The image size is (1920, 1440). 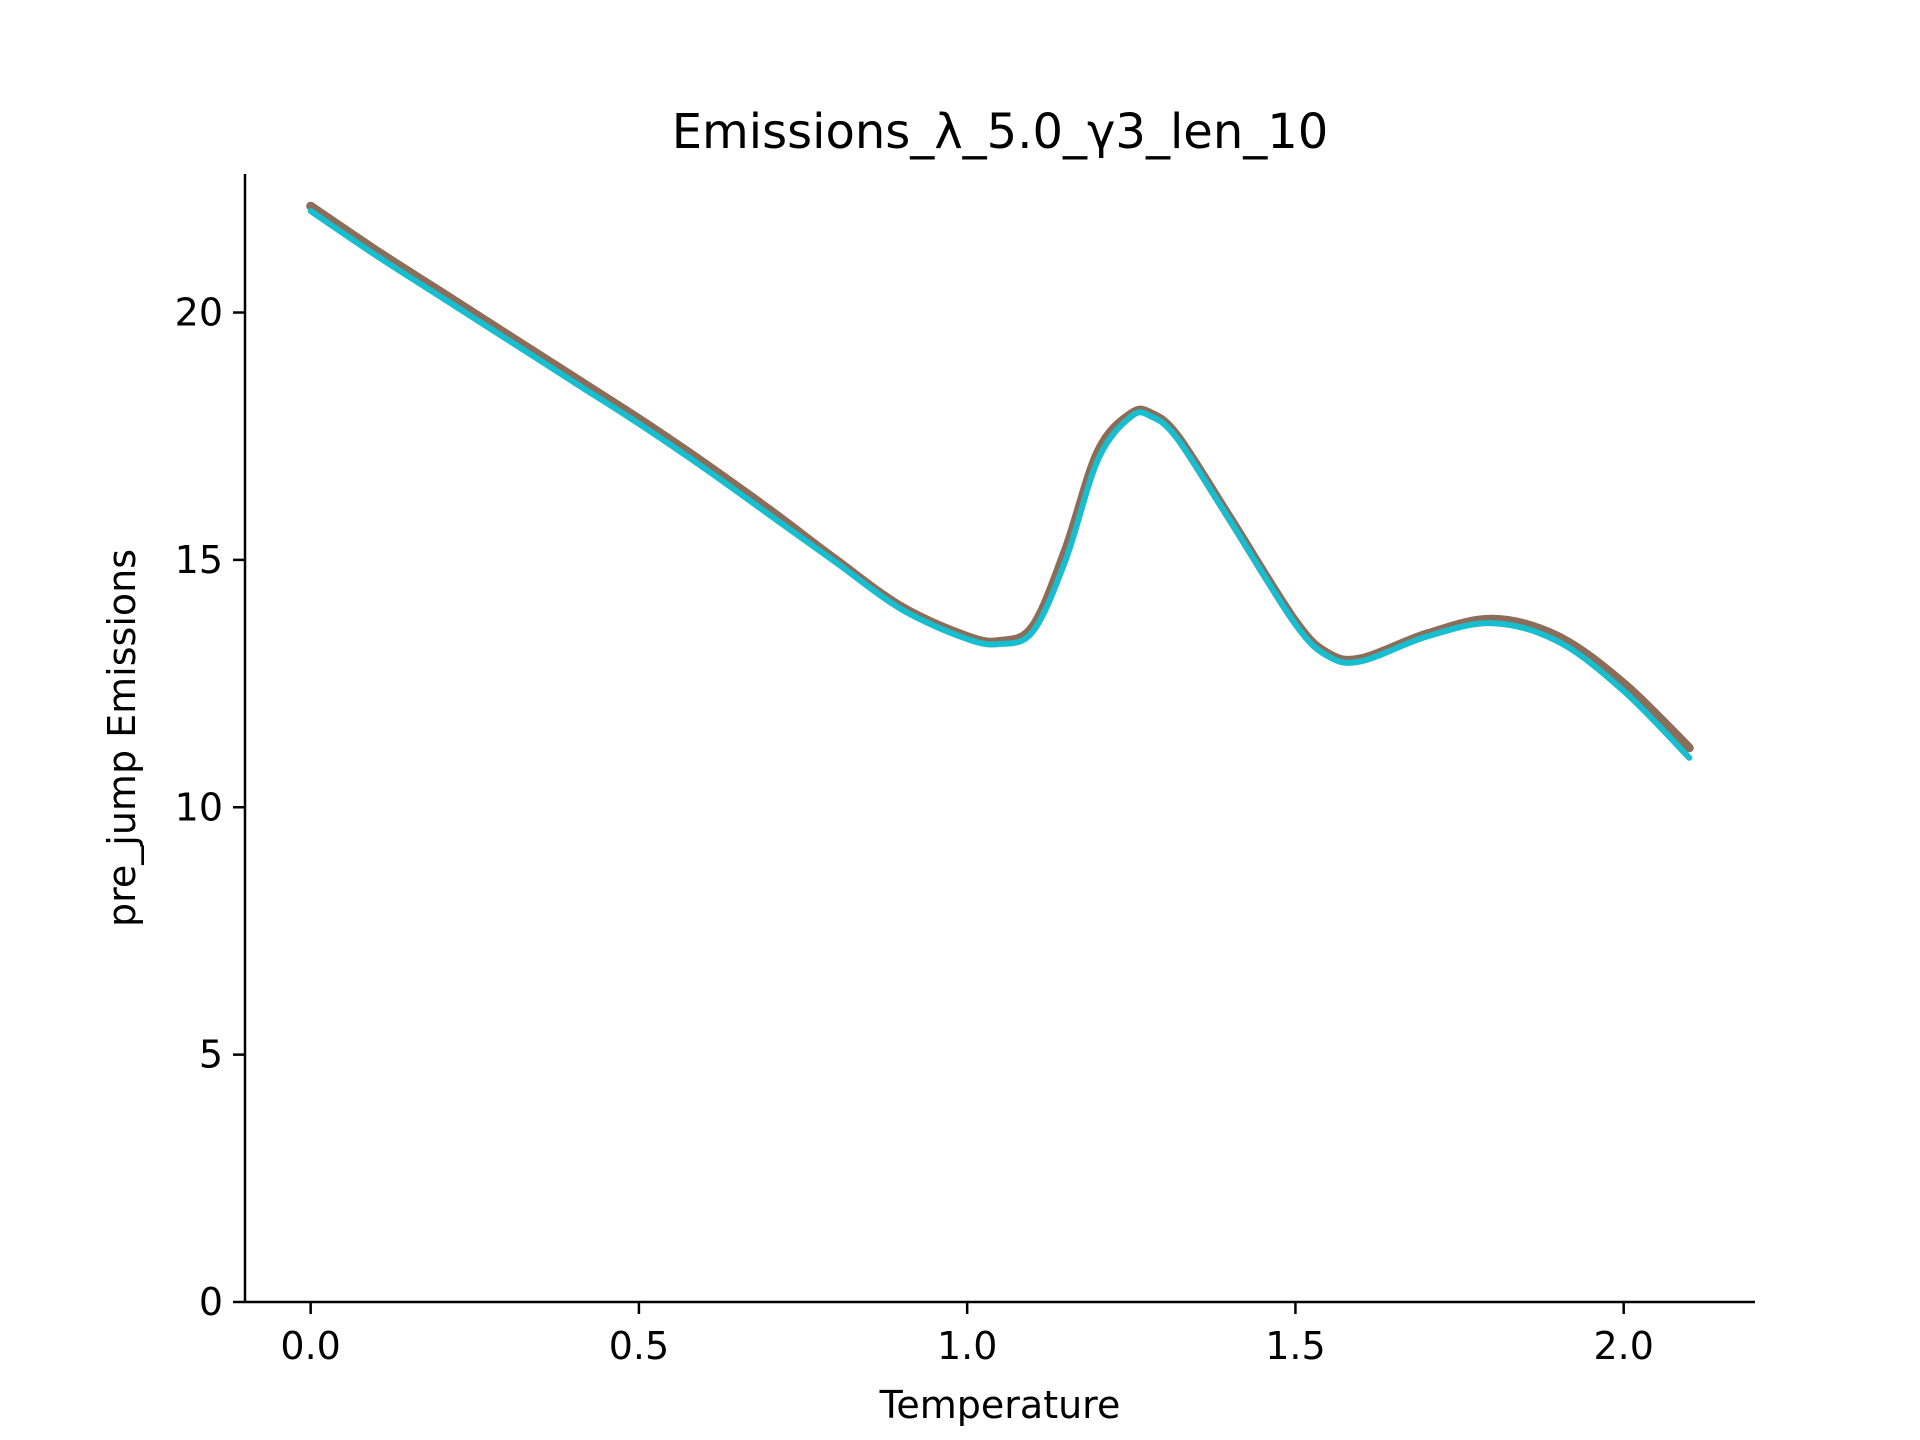 What do you see at coordinates (1000, 132) in the screenshot?
I see `chart-title: Emissions_λ_5.0_γ3_len_10` at bounding box center [1000, 132].